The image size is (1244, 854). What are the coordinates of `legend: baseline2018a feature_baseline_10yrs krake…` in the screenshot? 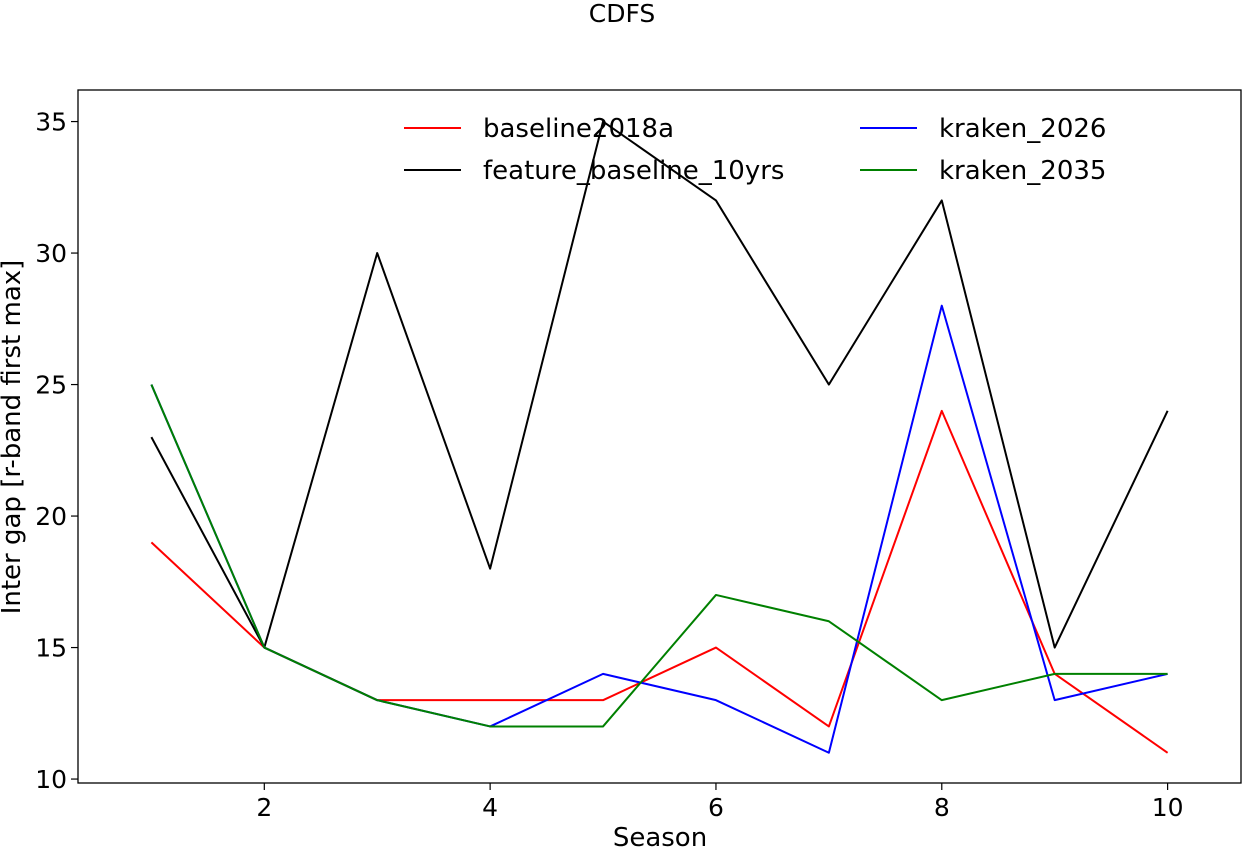 It's located at (755, 150).